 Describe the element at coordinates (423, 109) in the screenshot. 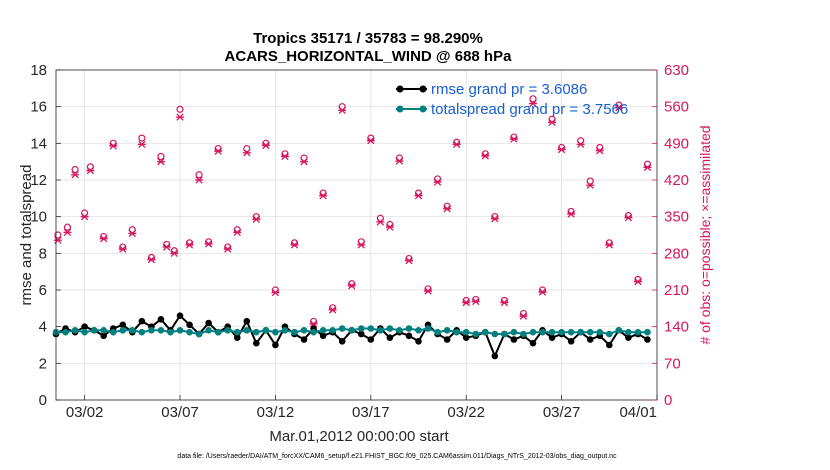

I see `legend-spread-marker` at that location.